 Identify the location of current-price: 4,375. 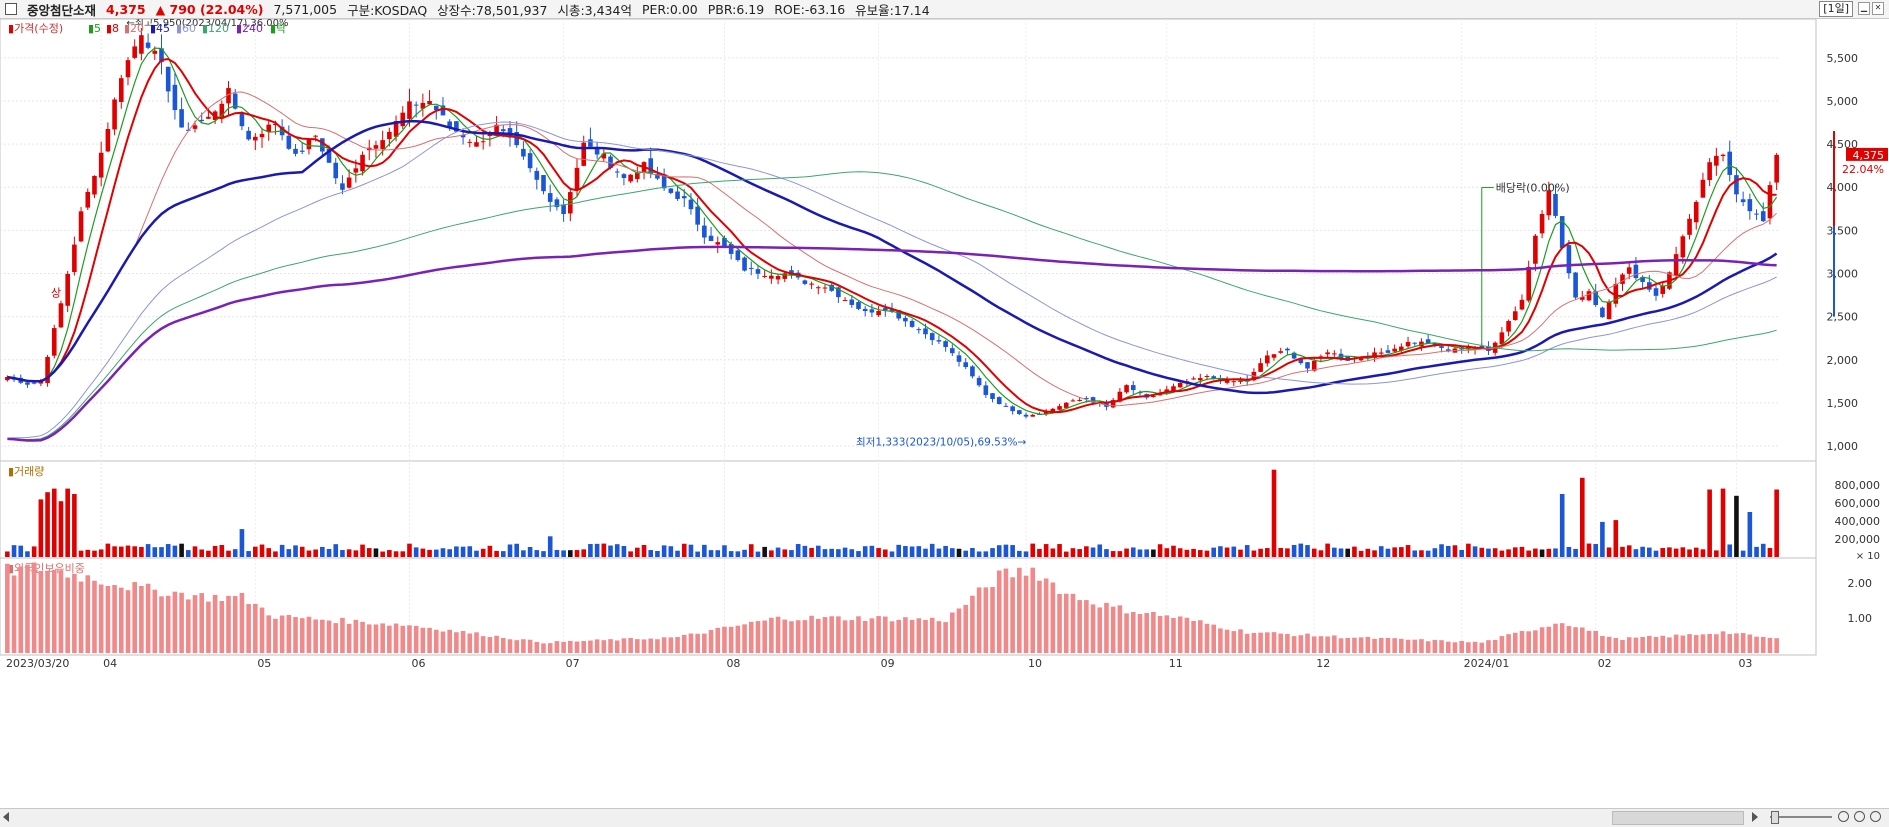
(126, 9).